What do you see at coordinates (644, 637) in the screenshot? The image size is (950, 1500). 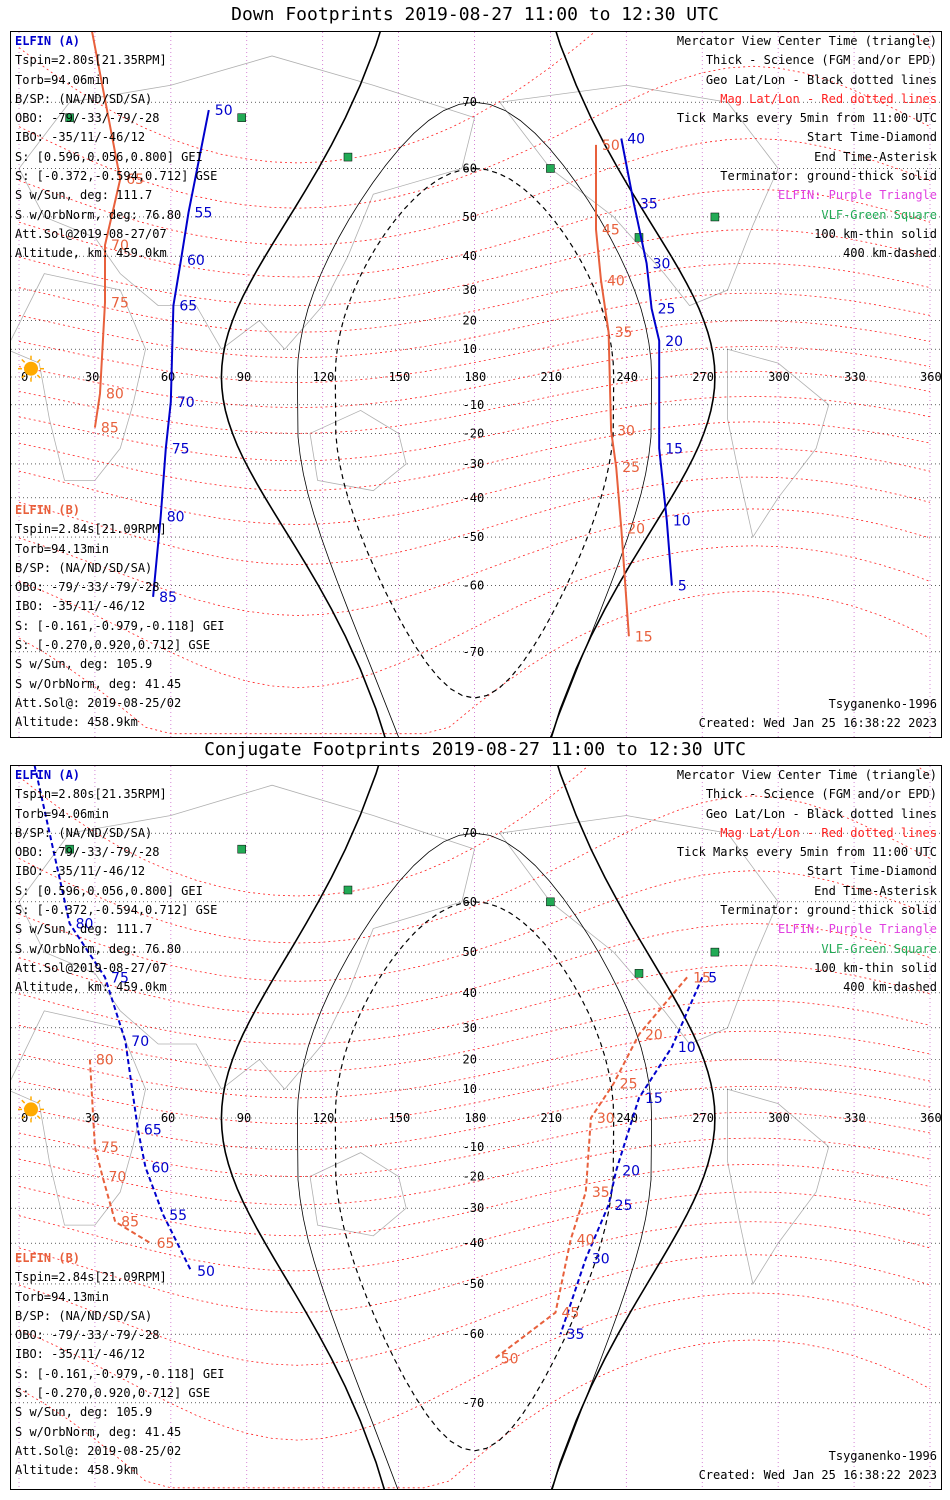 I see `elfin-b-tick-label: 15` at bounding box center [644, 637].